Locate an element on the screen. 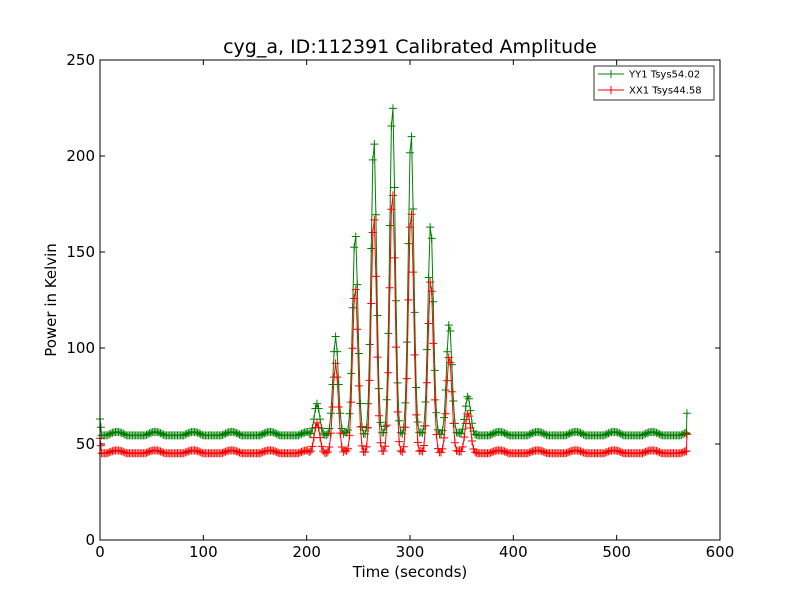  x-tick-label: 100 is located at coordinates (203, 552).